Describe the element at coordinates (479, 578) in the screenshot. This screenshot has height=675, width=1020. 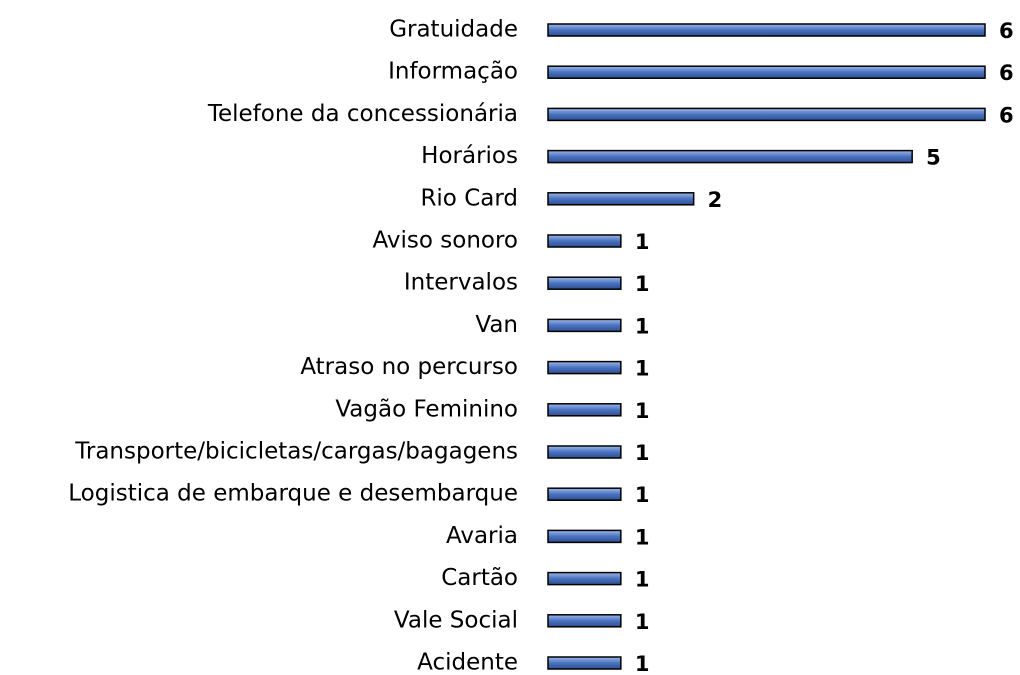
I see `category-label: Cartão` at that location.